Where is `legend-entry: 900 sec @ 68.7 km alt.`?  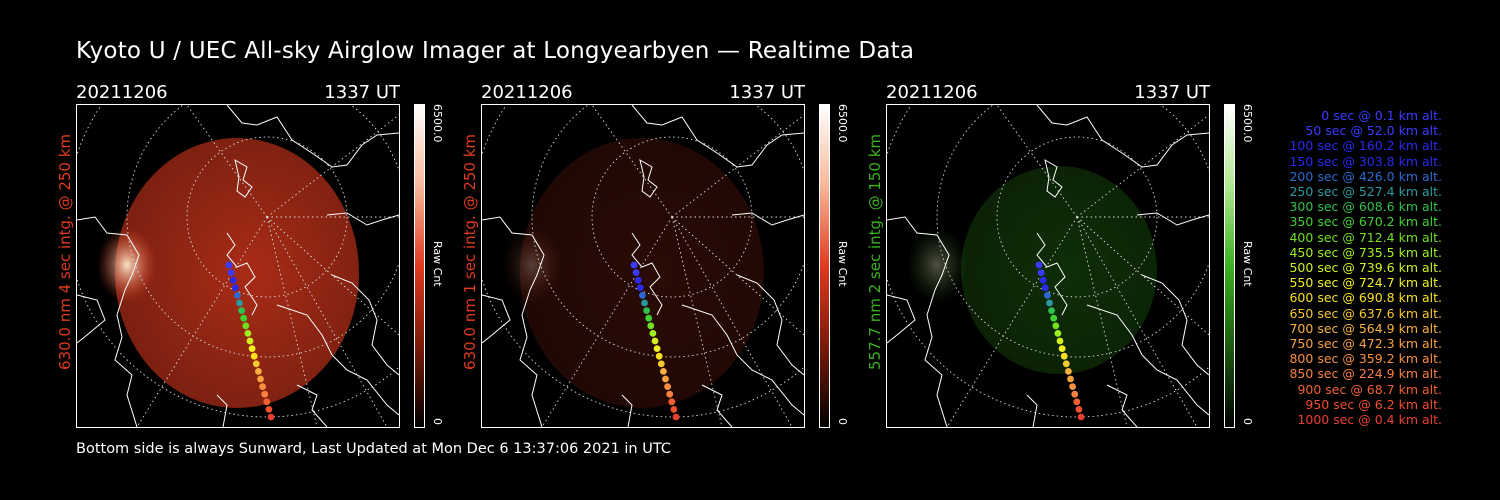 legend-entry: 900 sec @ 68.7 km alt. is located at coordinates (1369, 389).